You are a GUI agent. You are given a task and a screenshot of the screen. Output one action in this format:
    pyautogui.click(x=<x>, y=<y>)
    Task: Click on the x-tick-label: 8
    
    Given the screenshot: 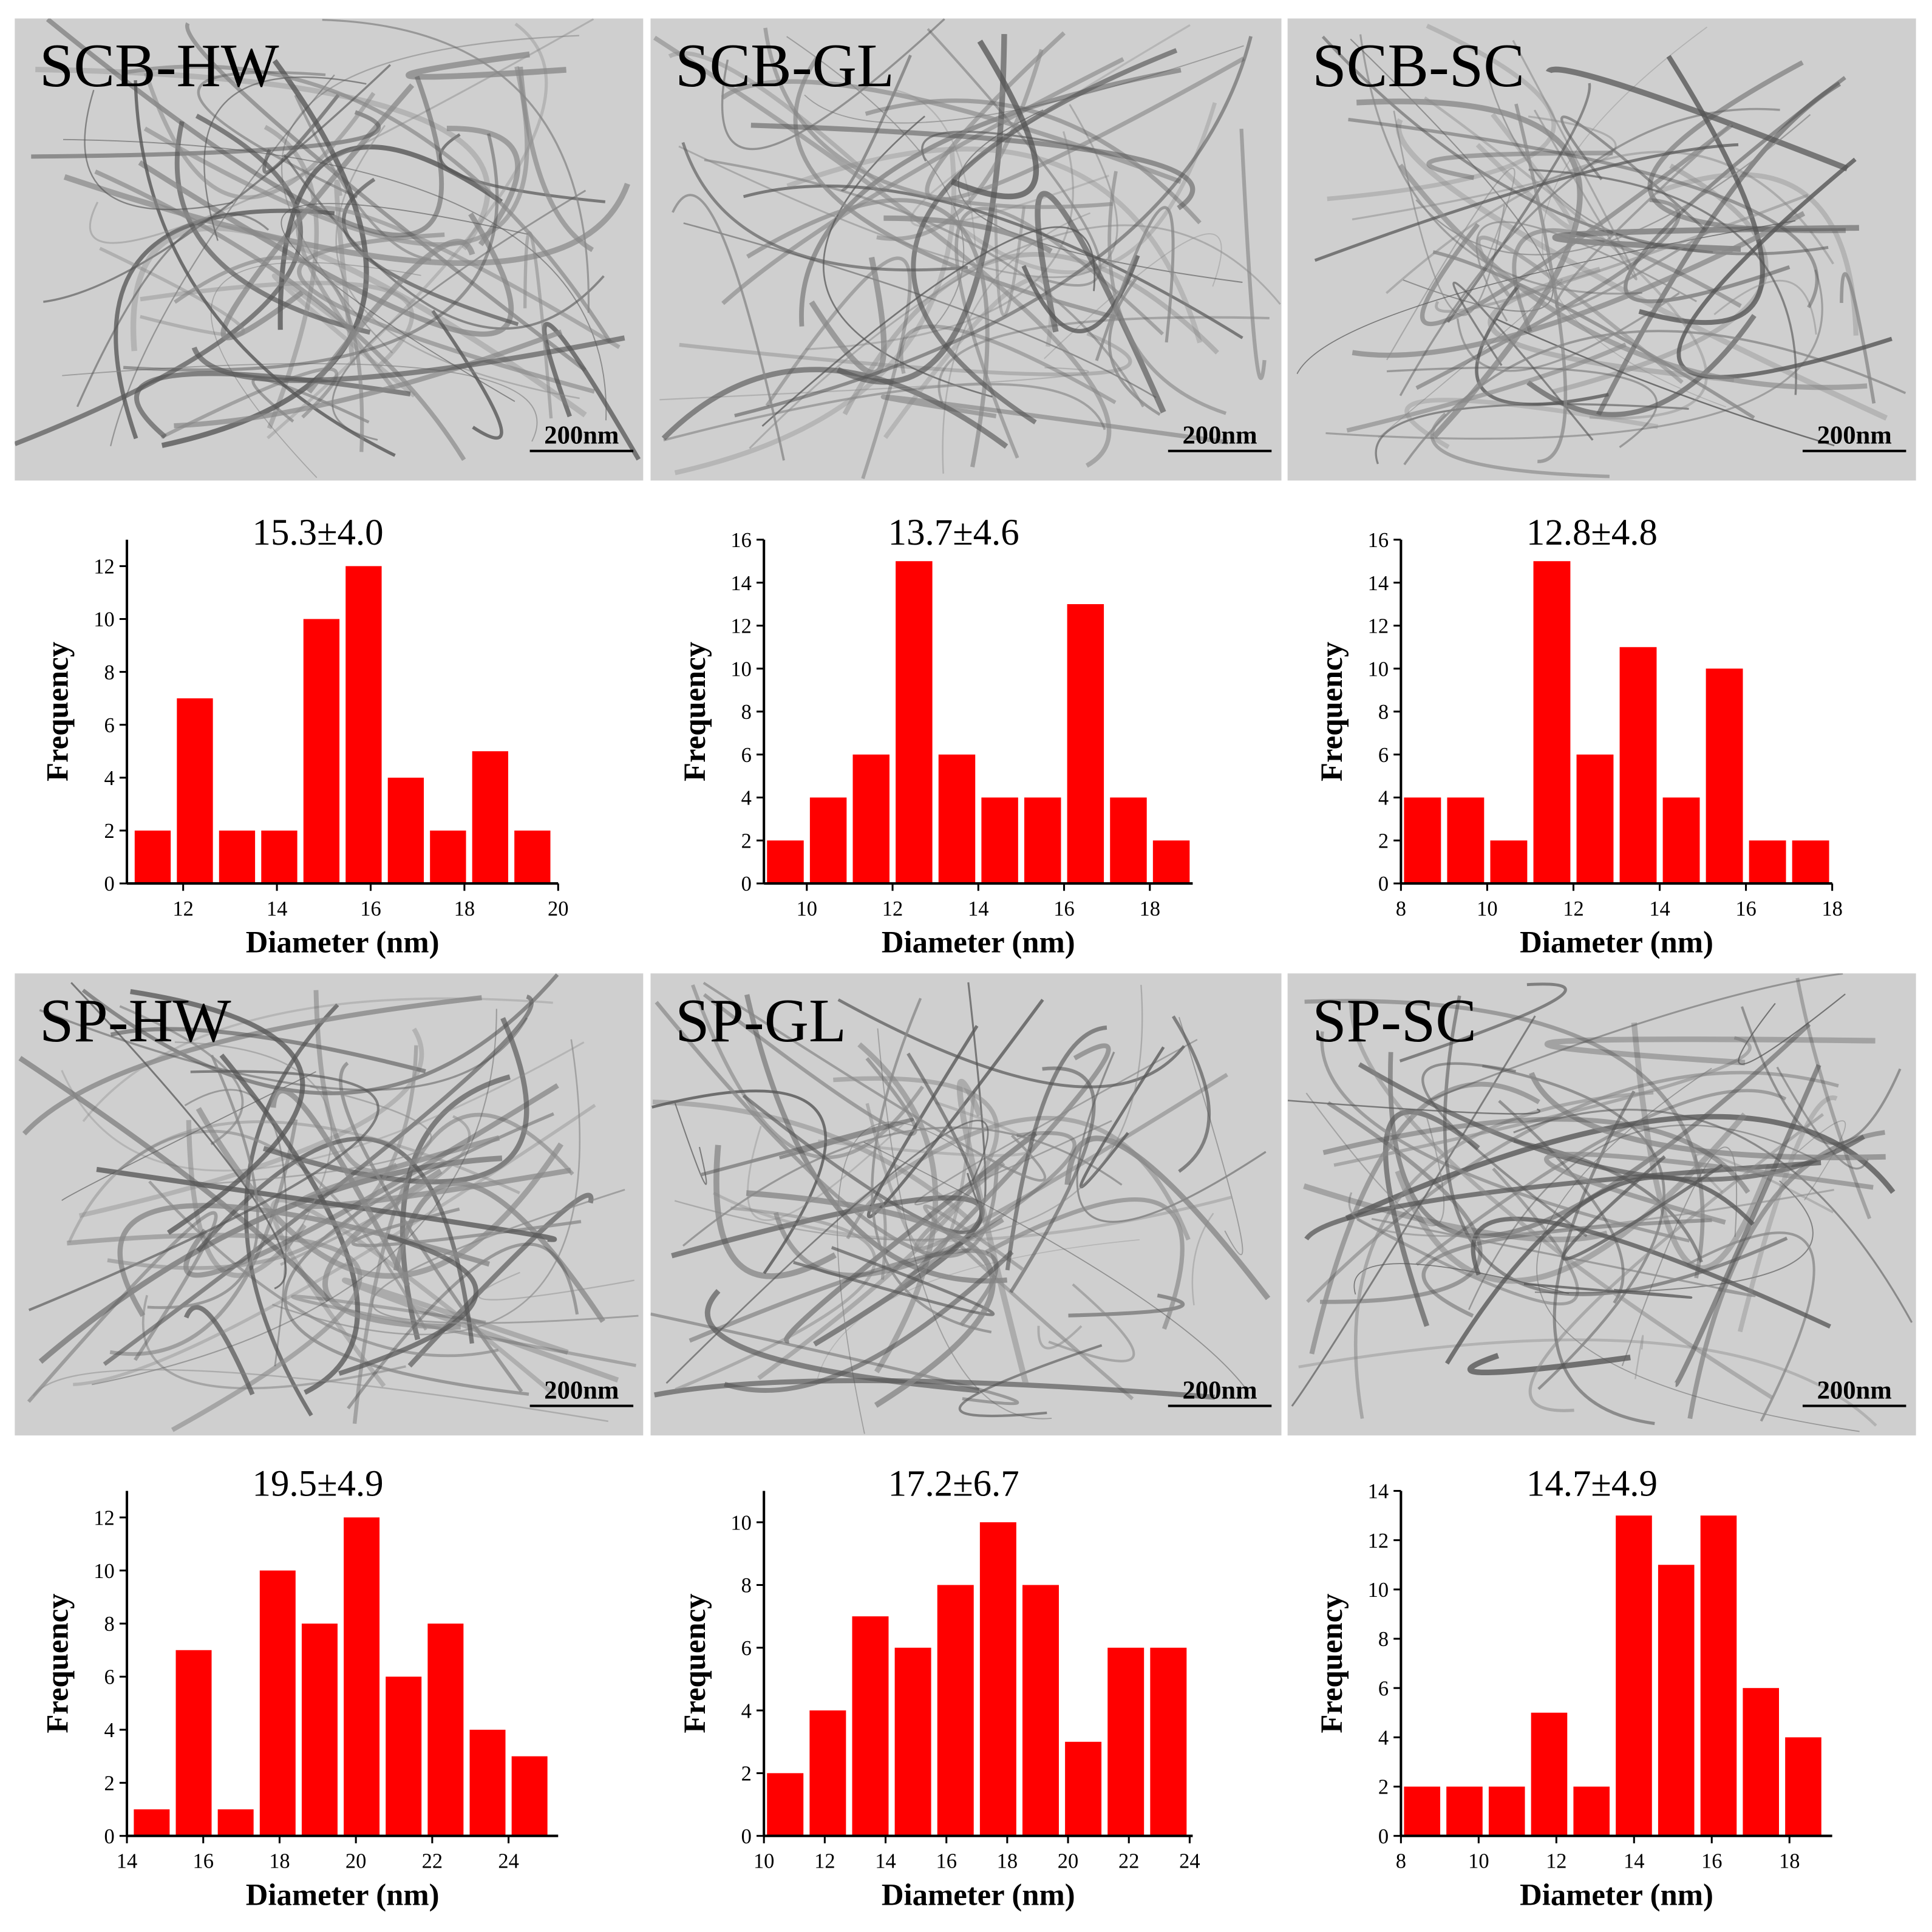 What is the action you would take?
    pyautogui.click(x=1401, y=1860)
    